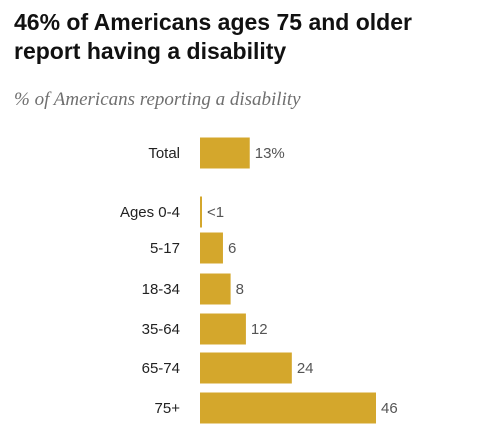 The image size is (477, 432). What do you see at coordinates (389, 408) in the screenshot?
I see `value-label-75: 46` at bounding box center [389, 408].